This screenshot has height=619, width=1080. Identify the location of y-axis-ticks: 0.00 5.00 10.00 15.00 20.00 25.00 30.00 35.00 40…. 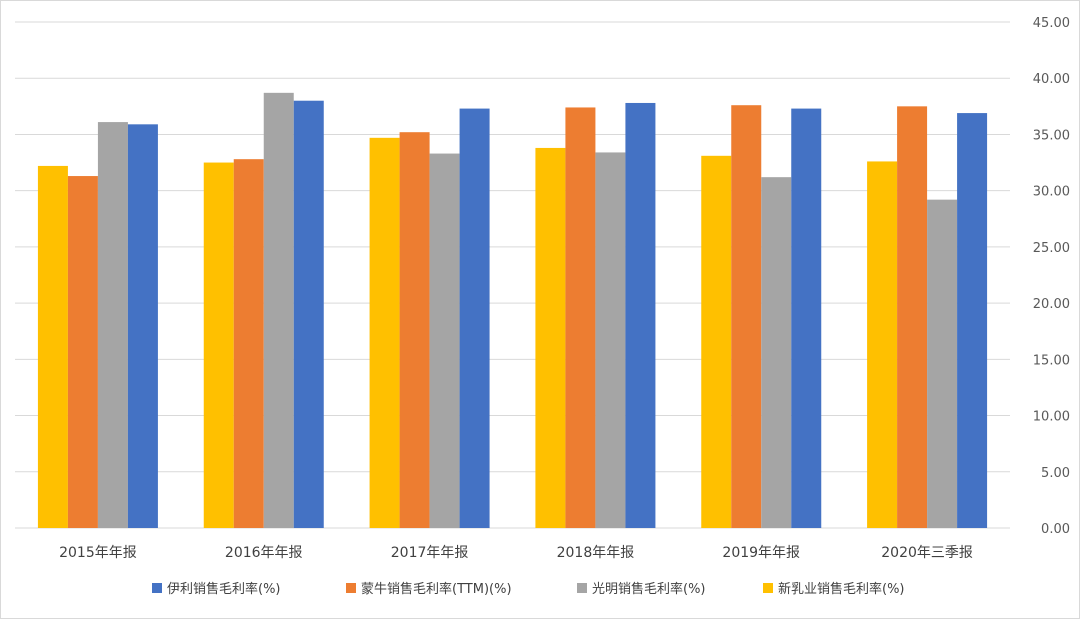
(1051, 276).